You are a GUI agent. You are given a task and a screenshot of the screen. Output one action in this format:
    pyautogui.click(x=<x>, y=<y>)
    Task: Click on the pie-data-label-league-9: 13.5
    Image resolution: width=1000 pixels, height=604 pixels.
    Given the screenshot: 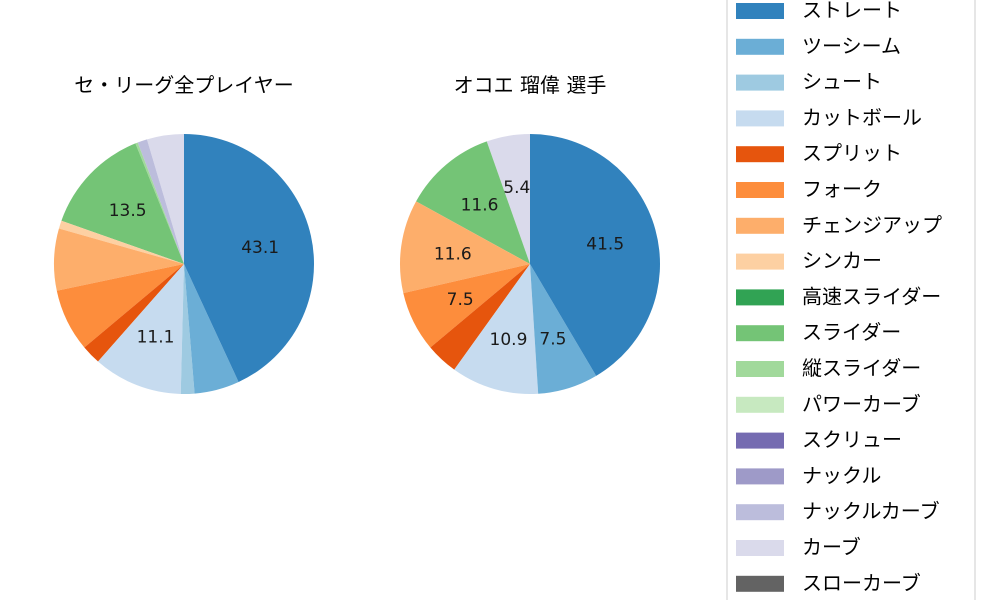 What is the action you would take?
    pyautogui.click(x=128, y=211)
    